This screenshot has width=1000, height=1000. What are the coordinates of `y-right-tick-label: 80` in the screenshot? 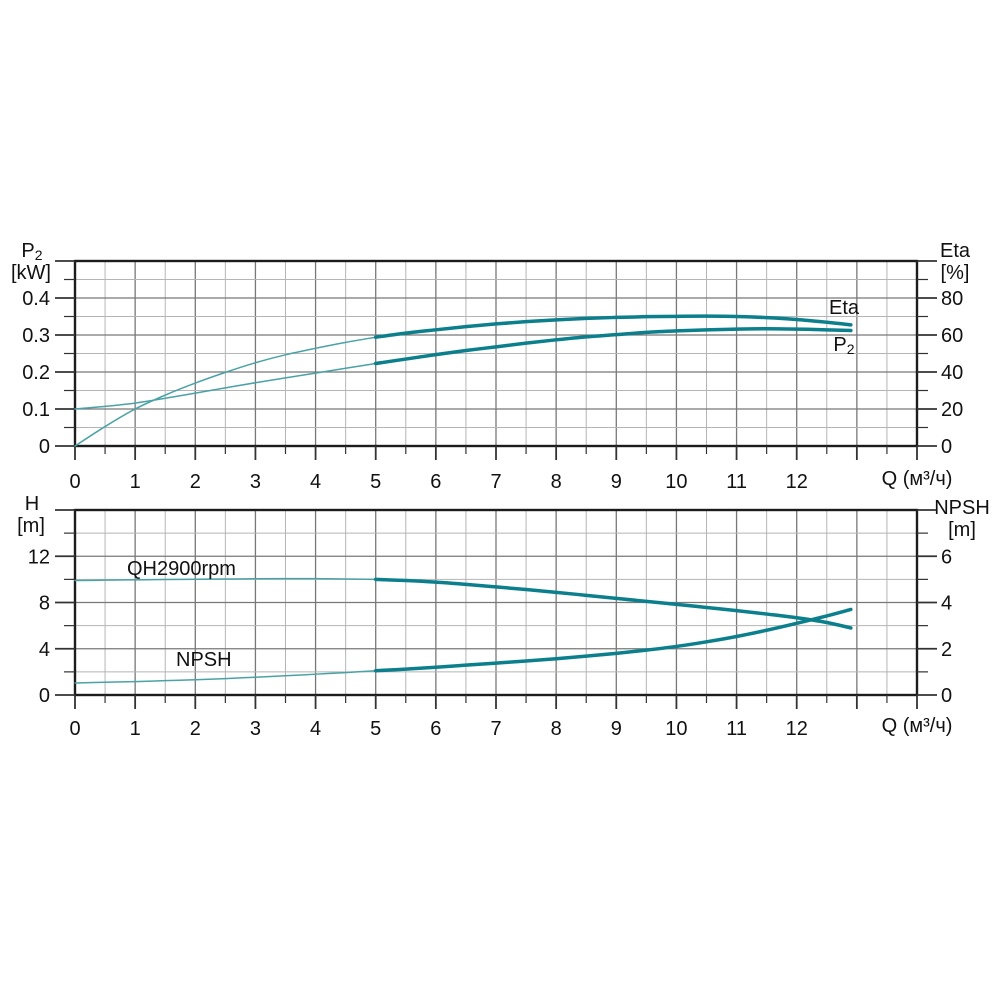 It's located at (952, 299).